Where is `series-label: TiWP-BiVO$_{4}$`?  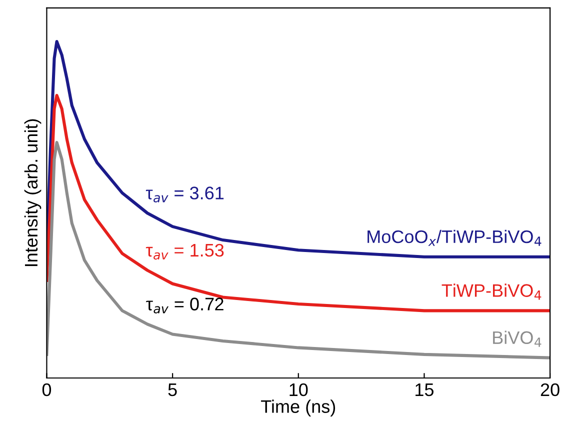
series-label: TiWP-BiVO$_{4}$ is located at coordinates (492, 292).